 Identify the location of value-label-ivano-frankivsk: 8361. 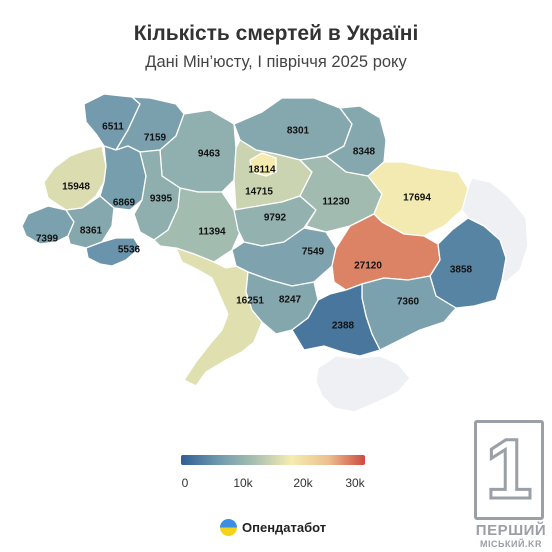
(91, 231).